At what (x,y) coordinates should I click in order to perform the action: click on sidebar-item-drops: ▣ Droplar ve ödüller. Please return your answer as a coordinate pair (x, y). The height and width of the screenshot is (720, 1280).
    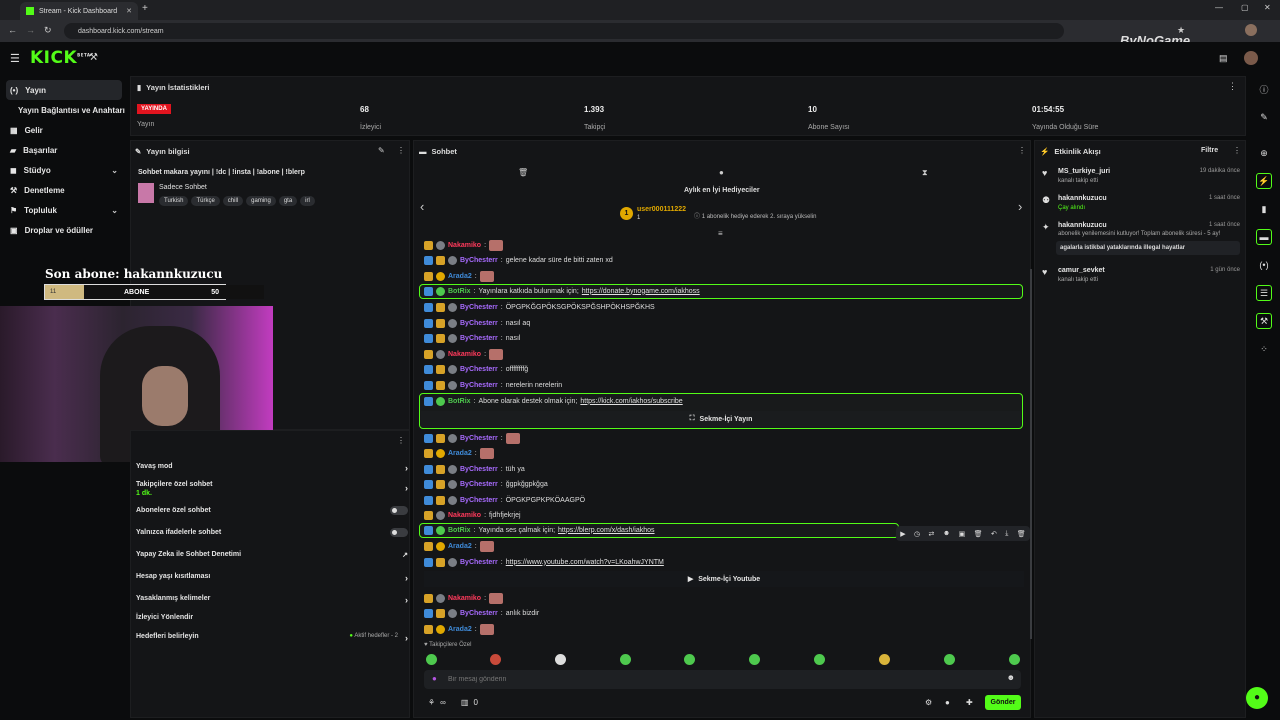
    Looking at the image, I should click on (64, 230).